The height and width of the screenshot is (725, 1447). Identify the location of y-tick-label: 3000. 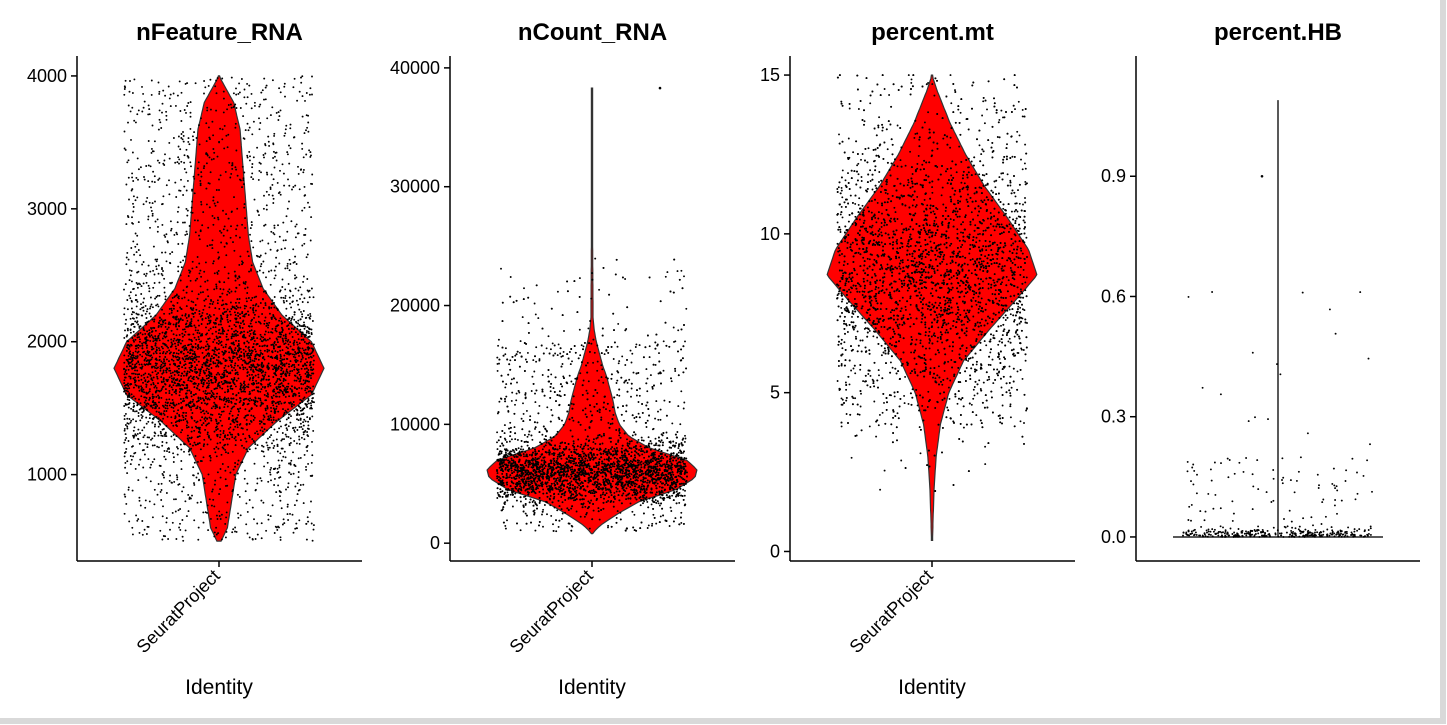
(47, 209).